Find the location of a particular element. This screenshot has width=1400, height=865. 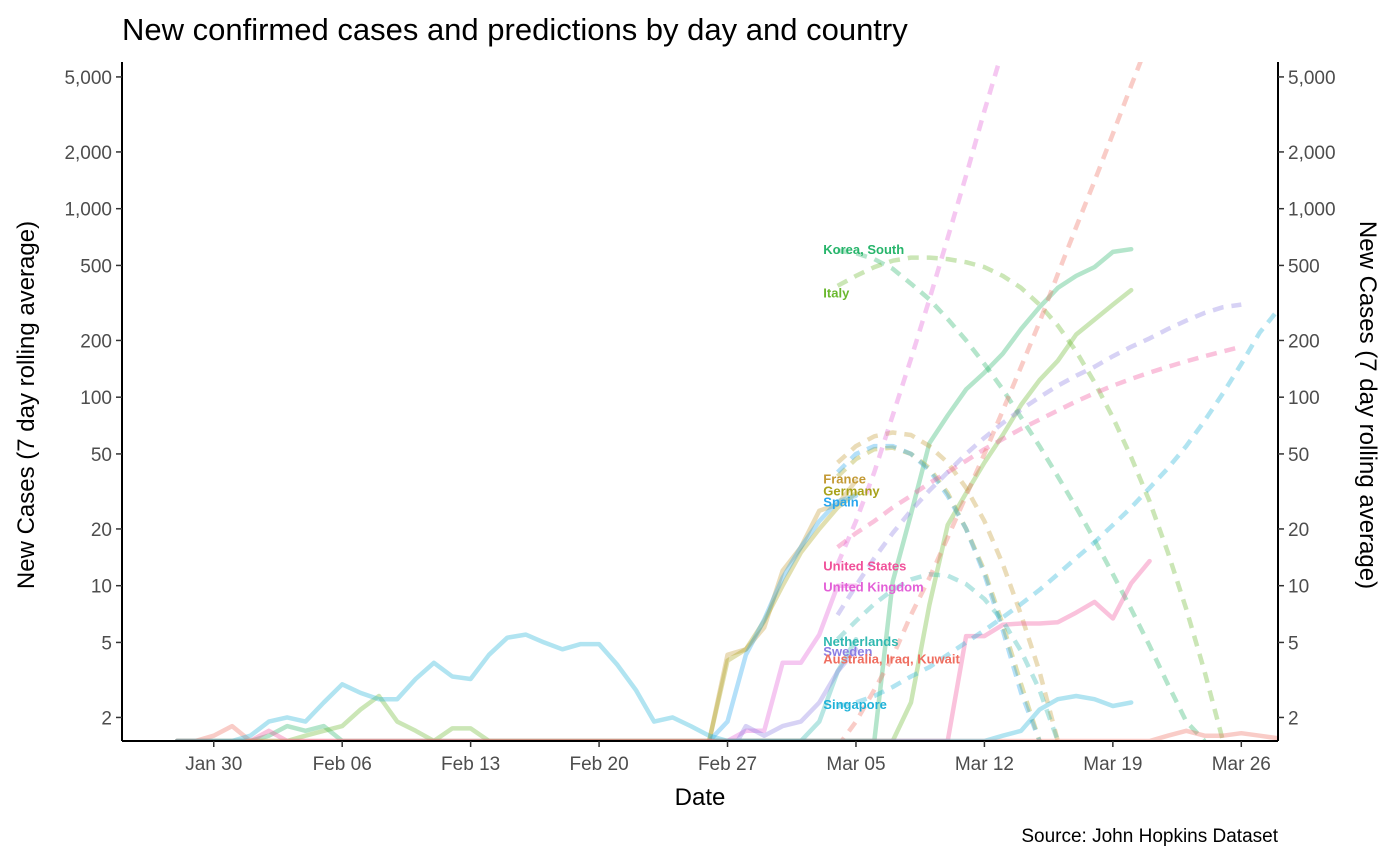

y-tick-label-right: 20 is located at coordinates (1298, 530).